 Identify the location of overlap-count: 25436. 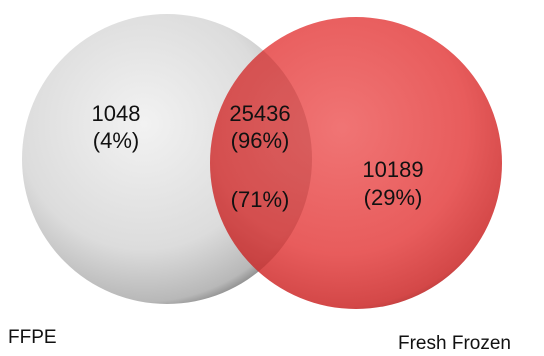
(259, 113).